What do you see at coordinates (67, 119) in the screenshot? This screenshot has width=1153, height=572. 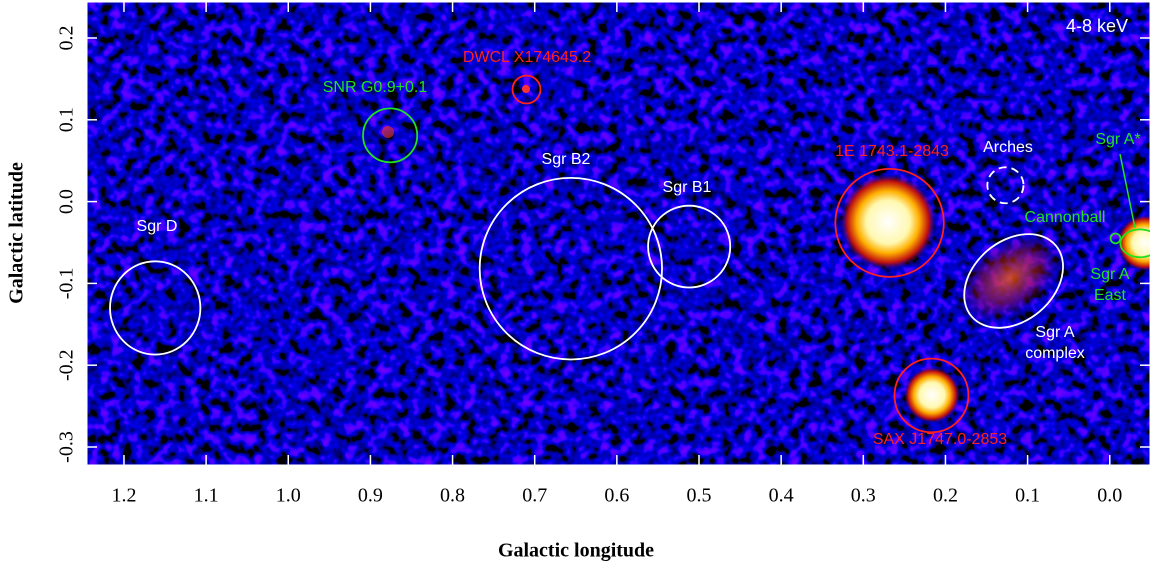 I see `y-tick-label: 0.1` at bounding box center [67, 119].